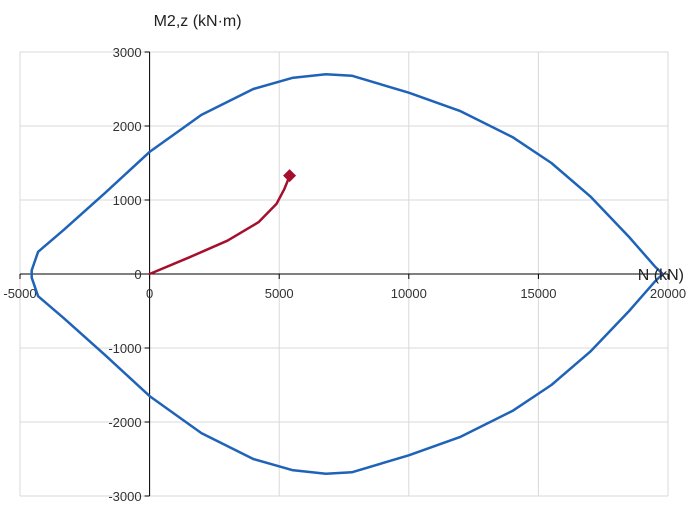 The image size is (696, 523). I want to click on y-tick-label: -1000, so click(124, 348).